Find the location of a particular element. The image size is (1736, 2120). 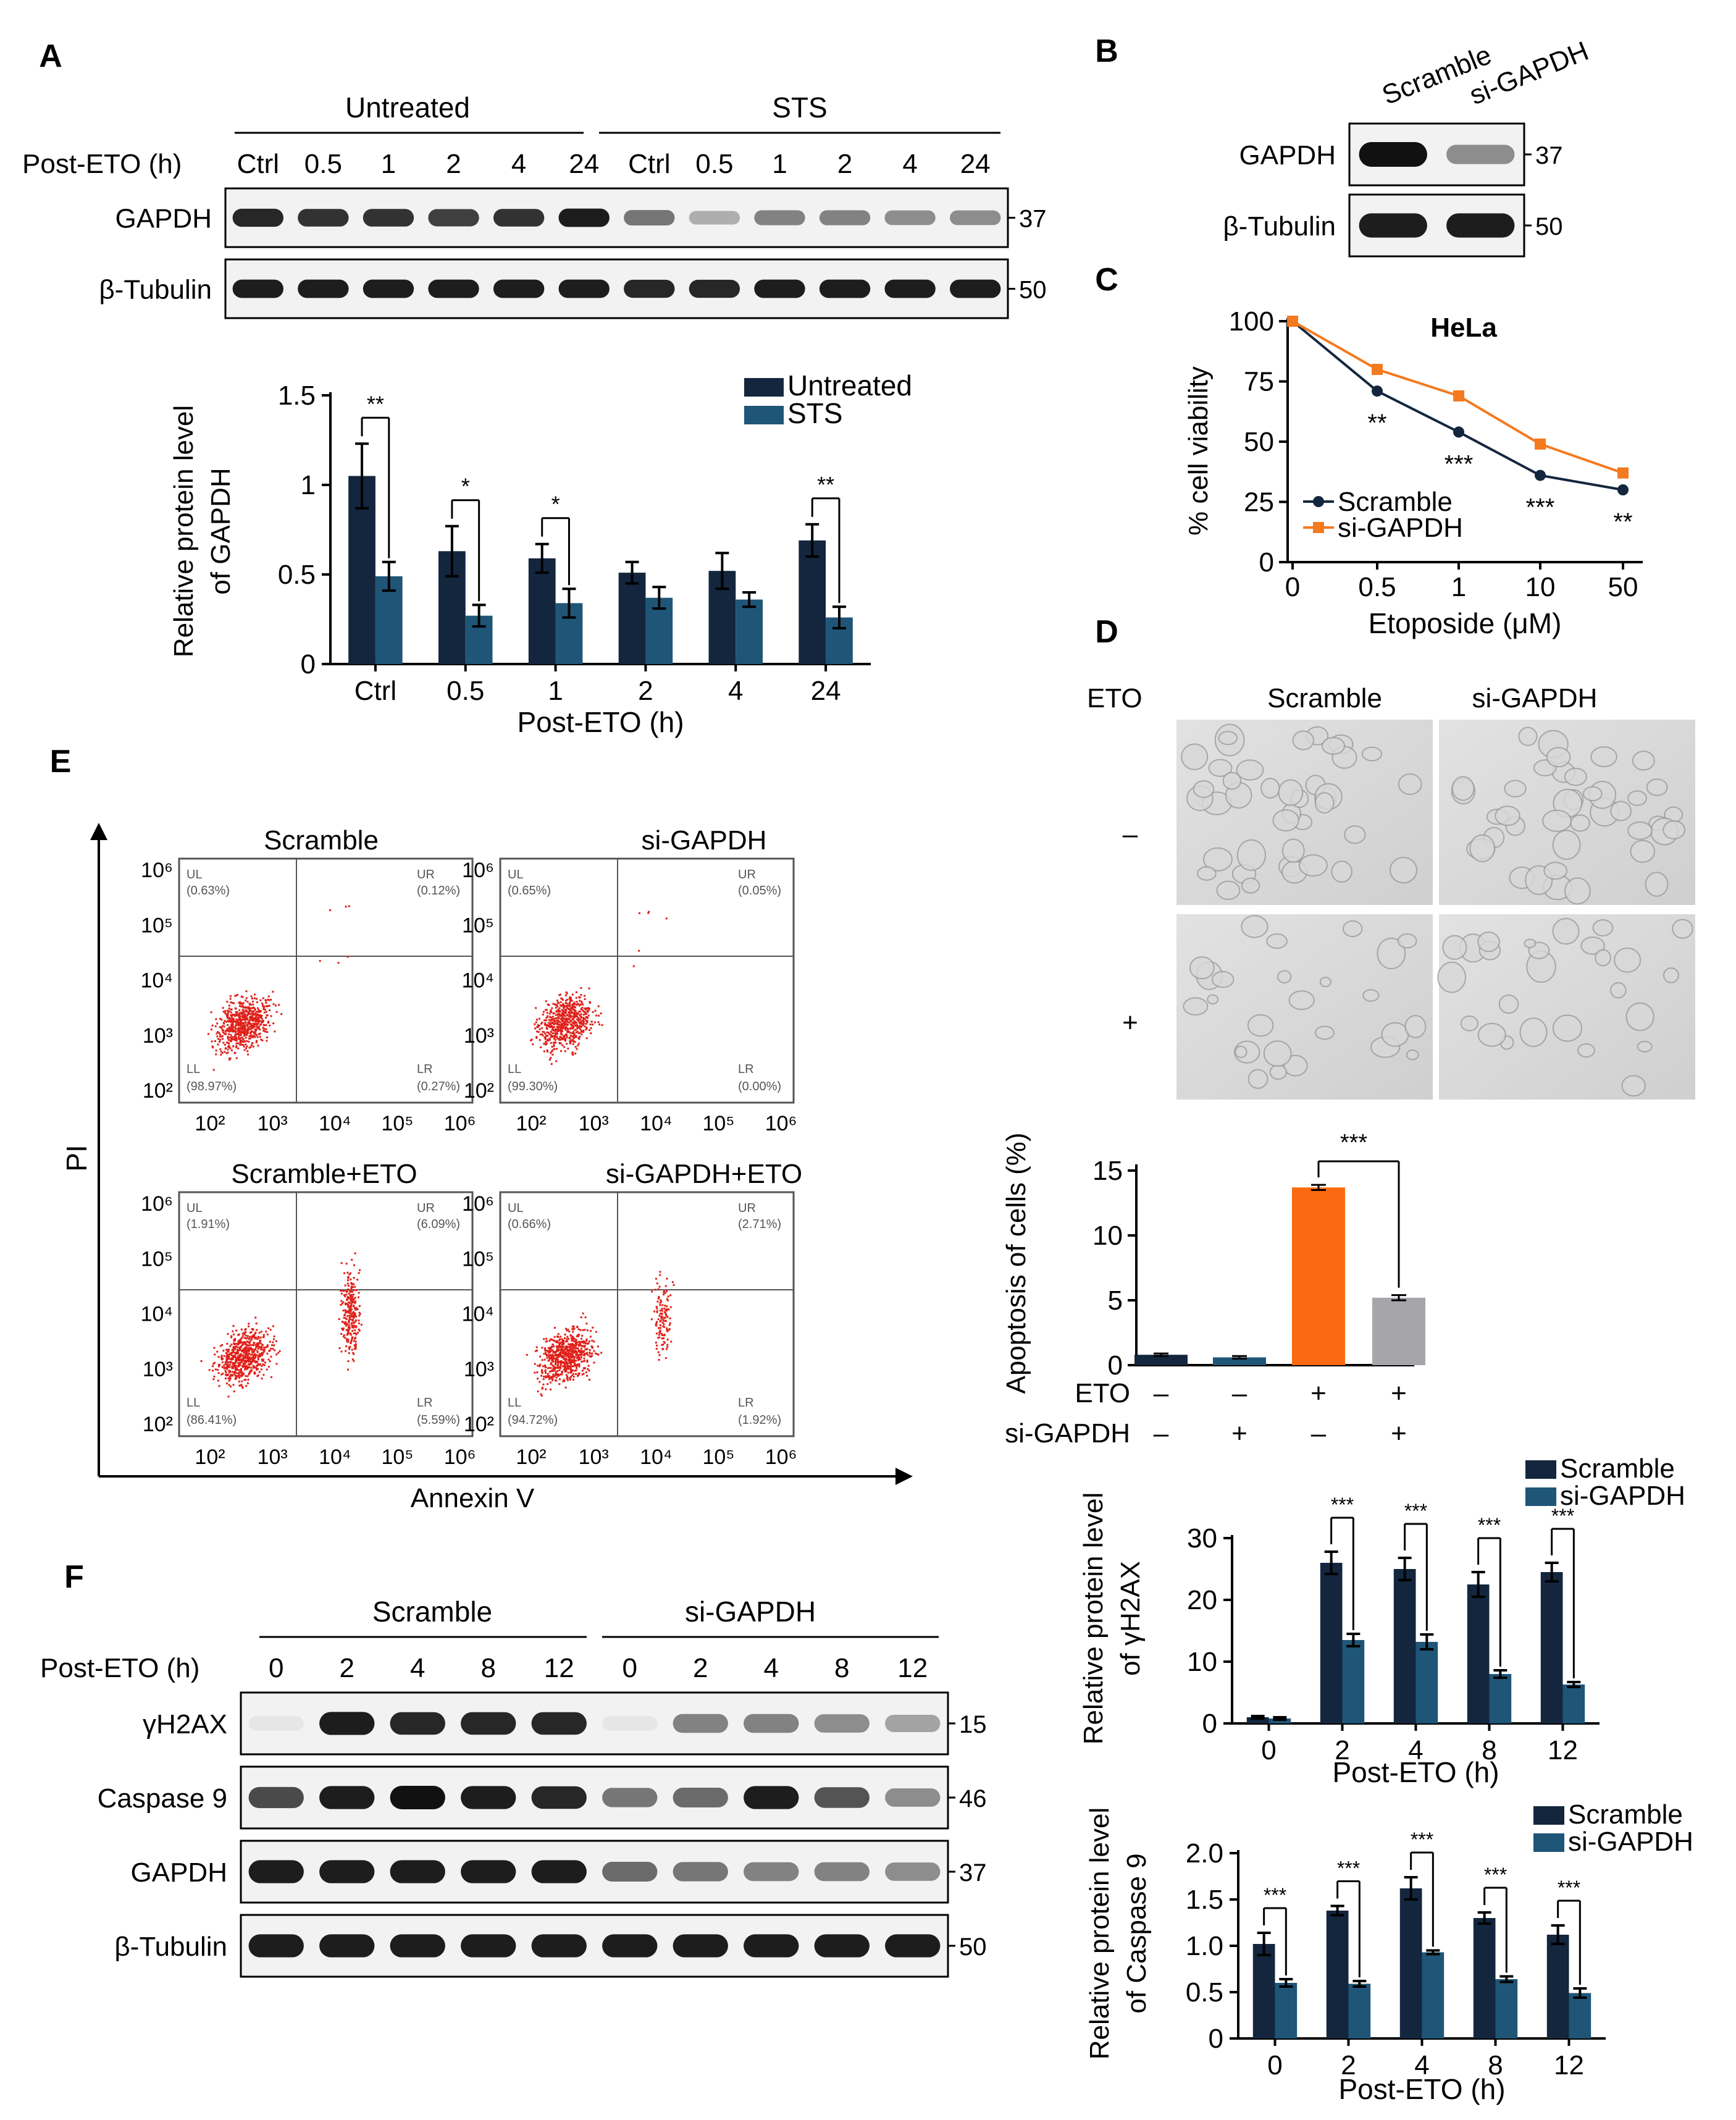

legend-swatch is located at coordinates (1540, 1469).